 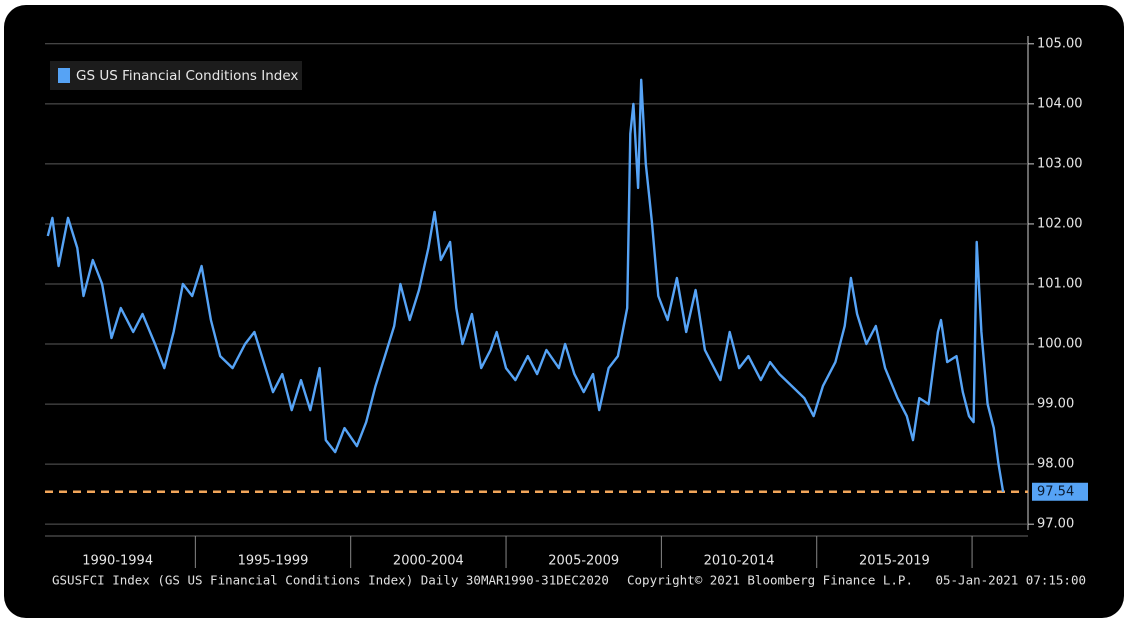 I want to click on x-tick-label: 2000-2004, so click(x=428, y=561).